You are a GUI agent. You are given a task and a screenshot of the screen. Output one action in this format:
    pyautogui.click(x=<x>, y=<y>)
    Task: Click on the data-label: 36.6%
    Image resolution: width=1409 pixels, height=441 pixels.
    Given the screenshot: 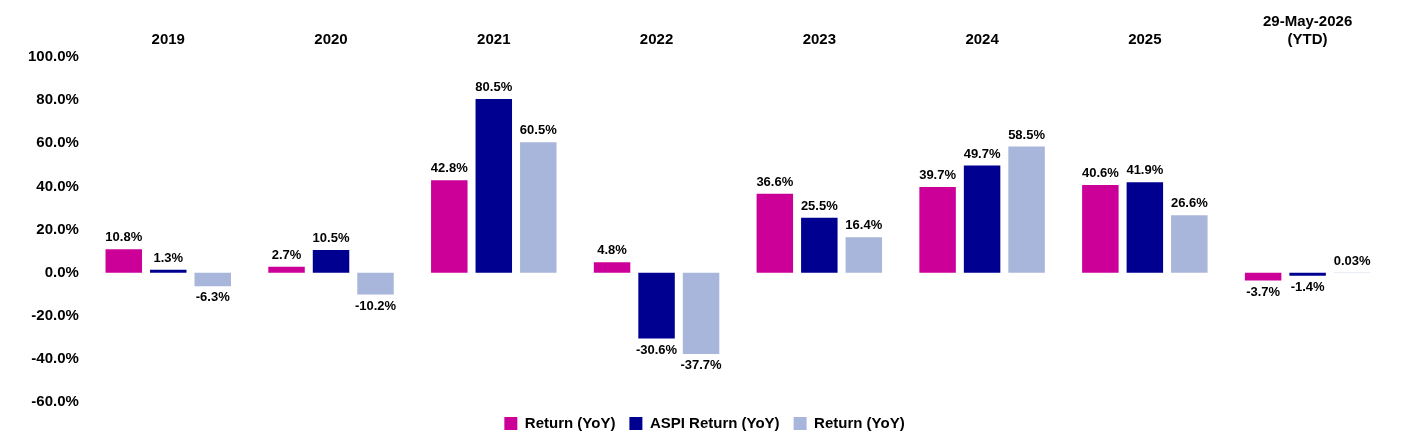 What is the action you would take?
    pyautogui.click(x=775, y=181)
    